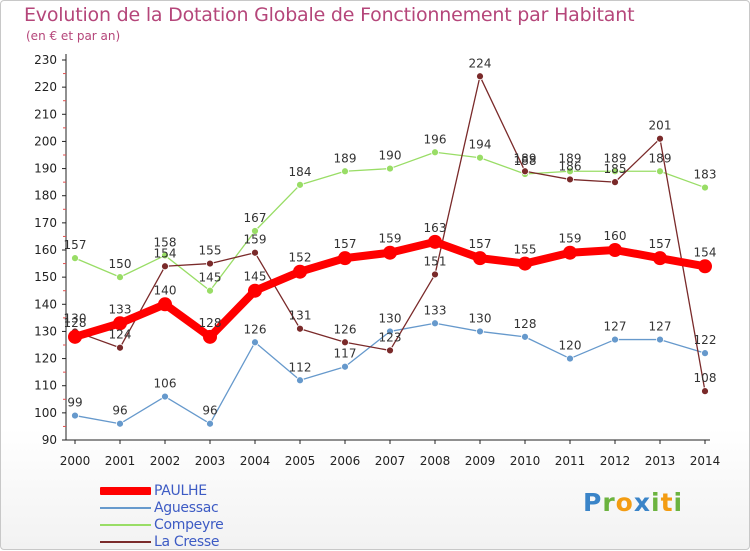 This screenshot has height=551, width=750. What do you see at coordinates (180, 491) in the screenshot?
I see `legend-label-paulhe: PAULHE` at bounding box center [180, 491].